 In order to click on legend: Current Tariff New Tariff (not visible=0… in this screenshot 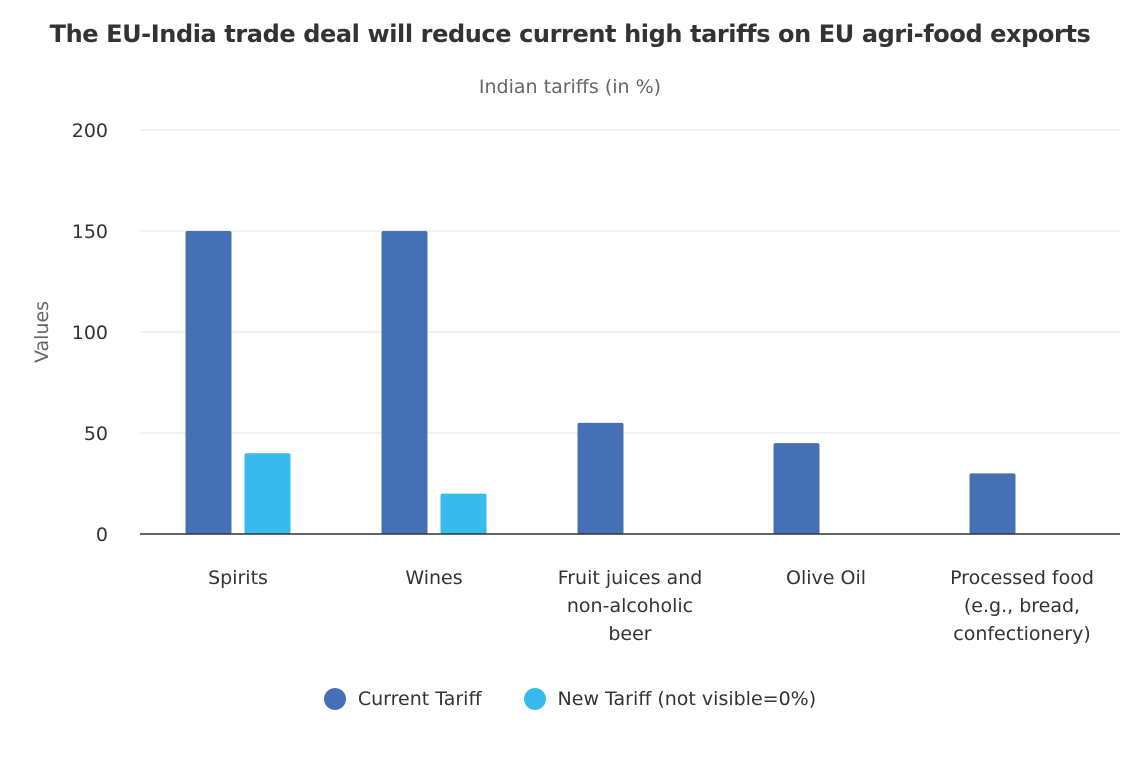, I will do `click(570, 699)`.